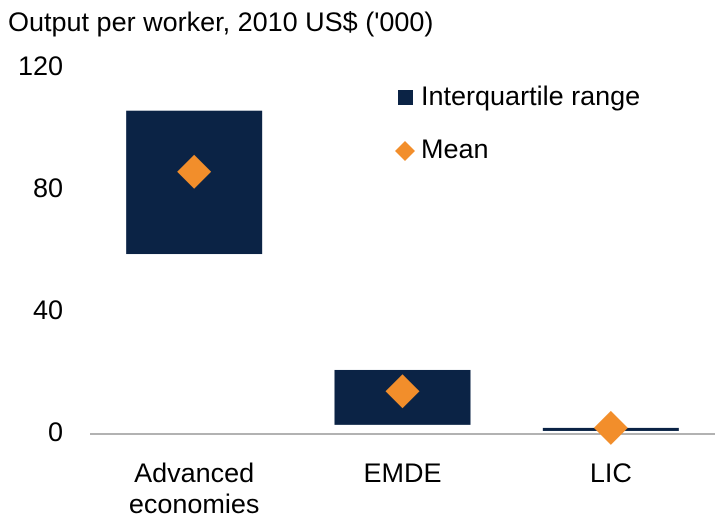 Image resolution: width=715 pixels, height=531 pixels. I want to click on y-tick-label: 40, so click(48, 310).